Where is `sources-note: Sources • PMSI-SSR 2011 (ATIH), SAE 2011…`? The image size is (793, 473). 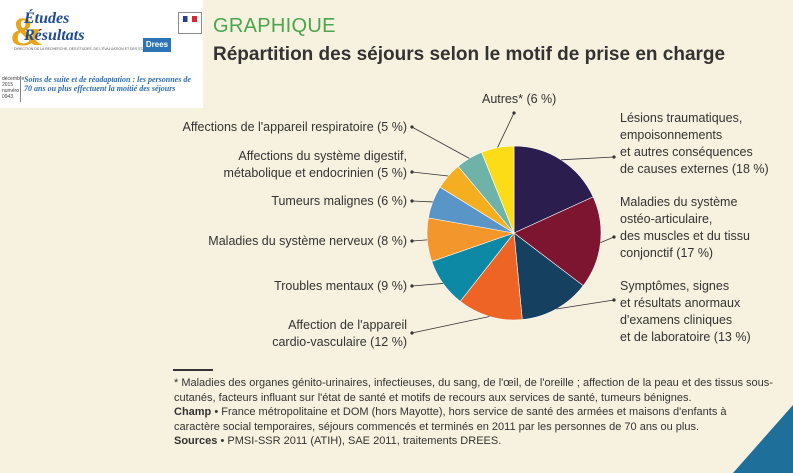 sources-note: Sources • PMSI-SSR 2011 (ATIH), SAE 2011… is located at coordinates (338, 441).